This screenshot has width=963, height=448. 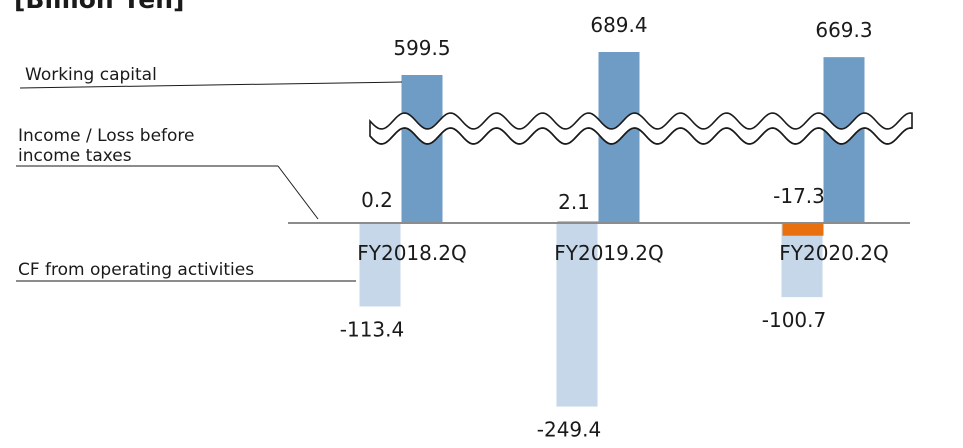 I want to click on axis-break, so click(x=641, y=128).